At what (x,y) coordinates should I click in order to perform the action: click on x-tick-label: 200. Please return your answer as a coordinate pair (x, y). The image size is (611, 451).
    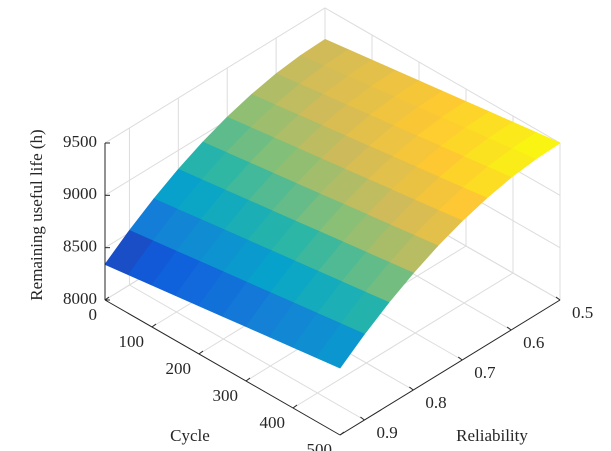
    Looking at the image, I should click on (179, 368).